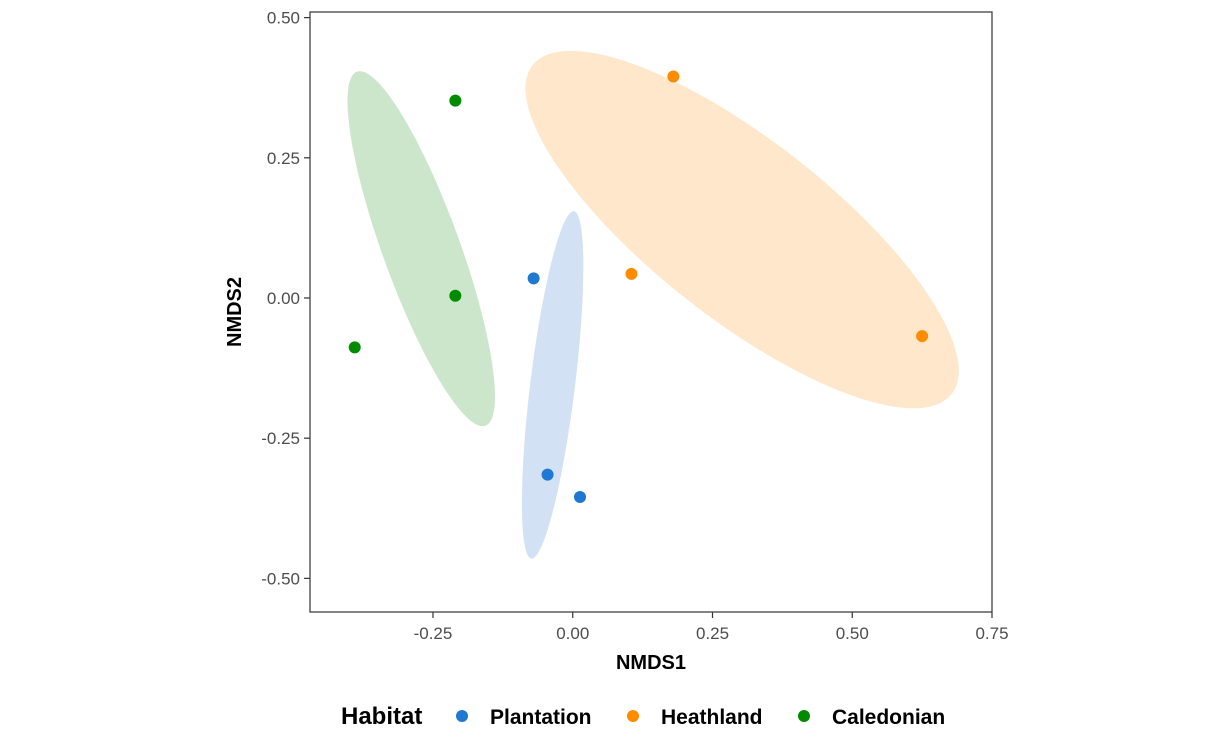 The width and height of the screenshot is (1215, 742). I want to click on x-tick-label: -0.25, so click(433, 633).